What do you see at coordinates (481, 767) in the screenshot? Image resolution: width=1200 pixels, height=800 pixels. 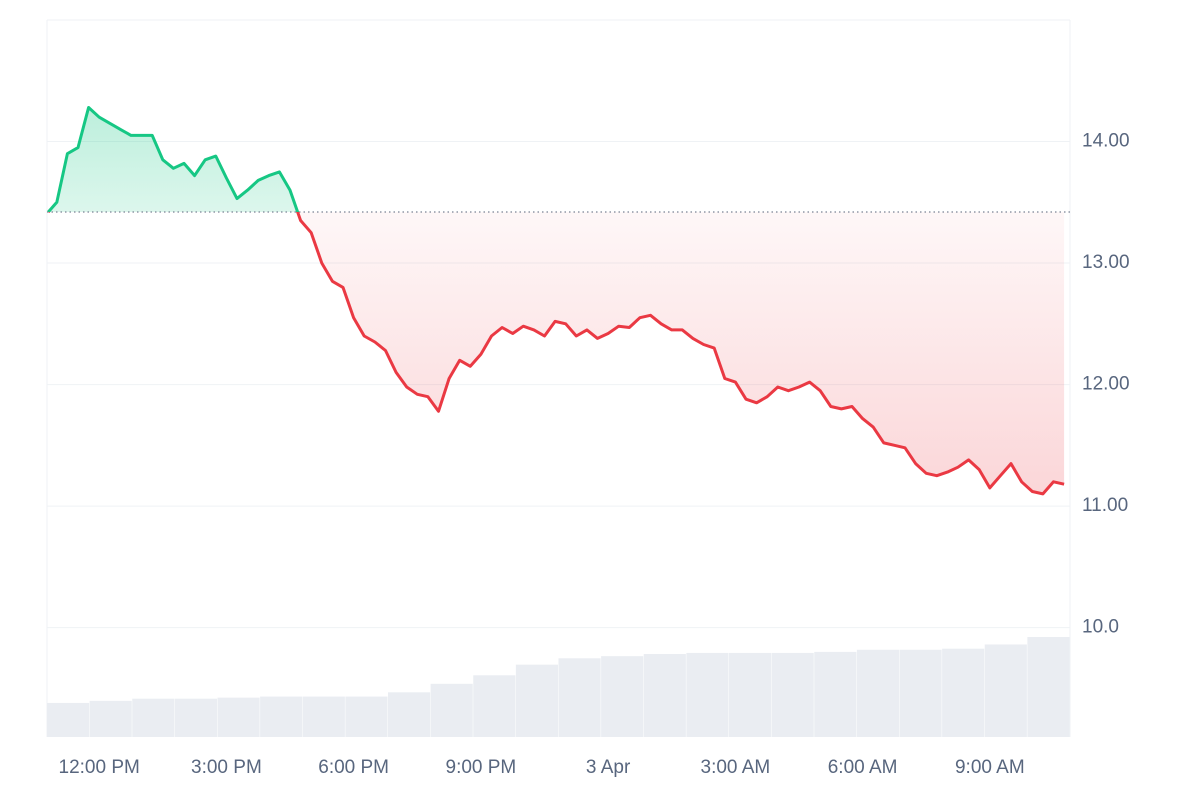 I see `x-tick-label: 9:00 PM` at bounding box center [481, 767].